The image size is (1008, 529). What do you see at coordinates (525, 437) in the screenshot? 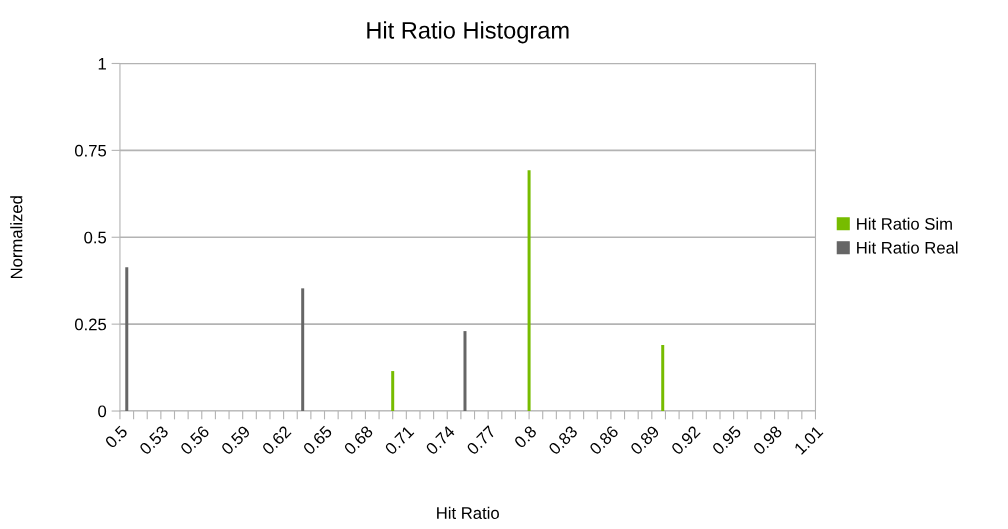
I see `x-tick-label: 0.8` at bounding box center [525, 437].